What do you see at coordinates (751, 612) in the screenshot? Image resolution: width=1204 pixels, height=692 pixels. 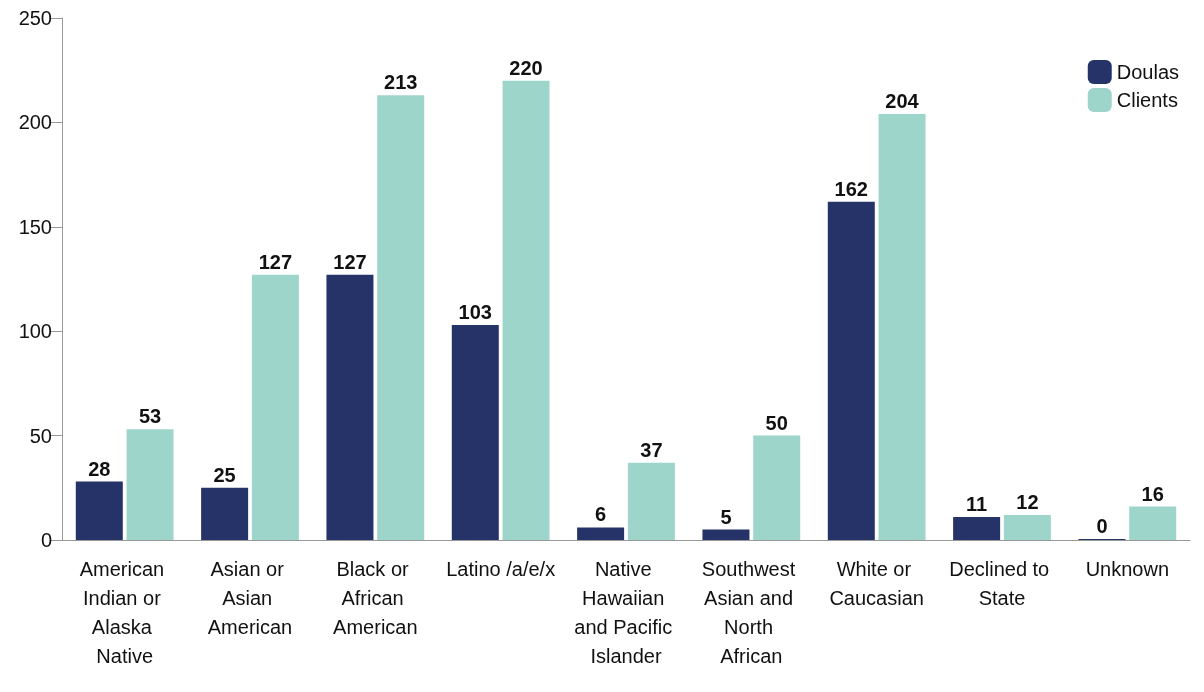 I see `x-tick-label: Southwest Asian and North African` at bounding box center [751, 612].